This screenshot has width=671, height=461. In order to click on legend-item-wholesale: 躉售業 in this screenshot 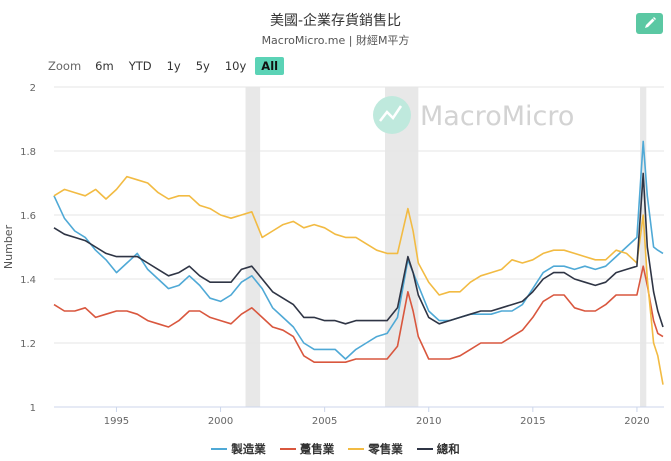, I will do `click(307, 449)`.